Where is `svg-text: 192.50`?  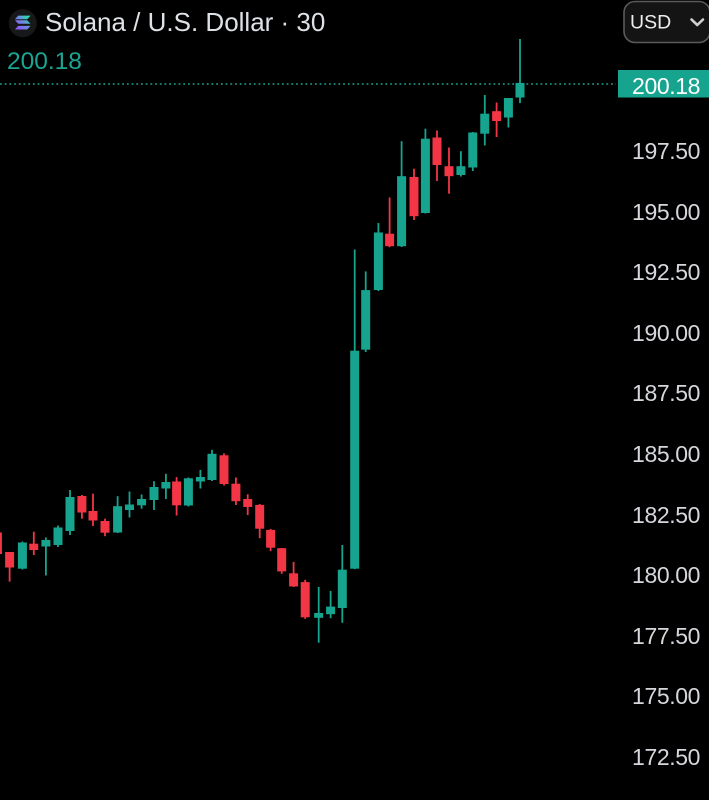 svg-text: 192.50 is located at coordinates (666, 272).